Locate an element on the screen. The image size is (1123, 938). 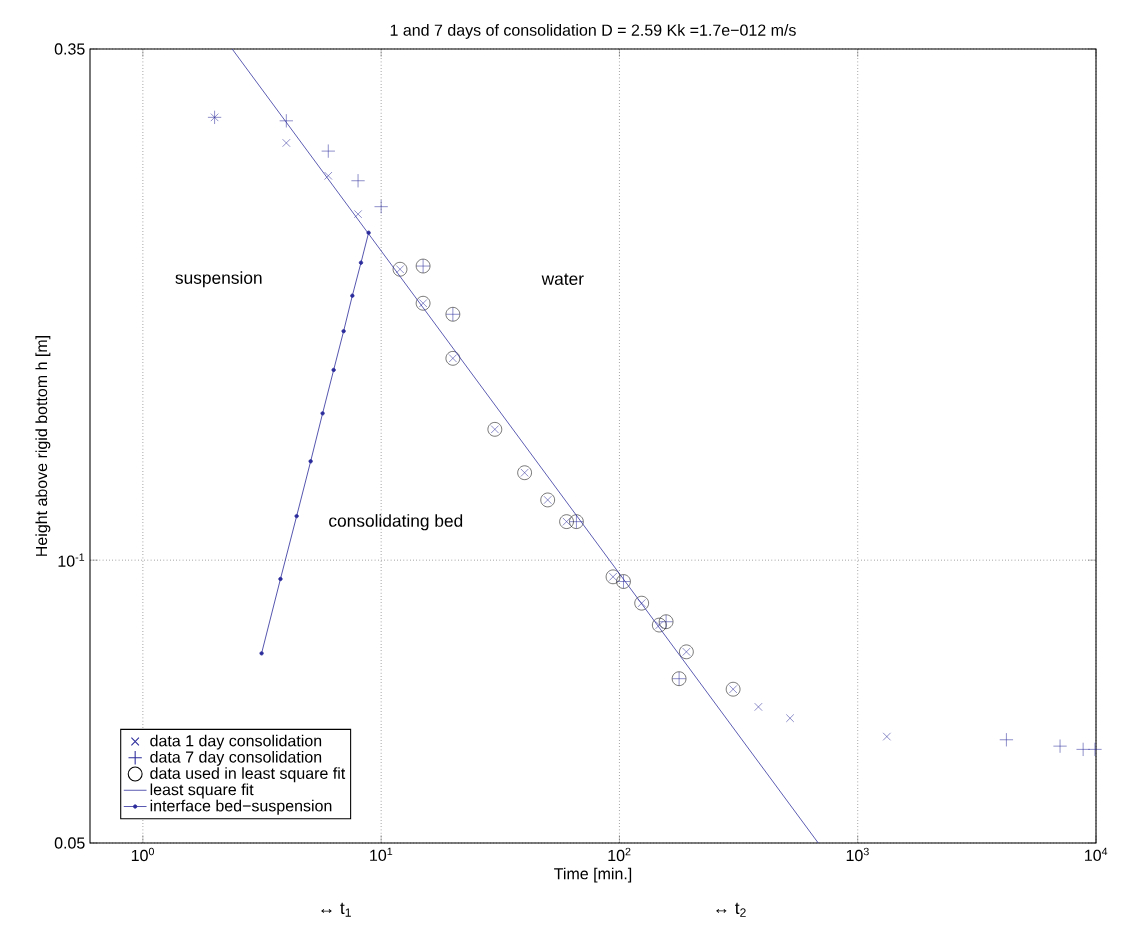
text: ↔ t$_{2}$ is located at coordinates (731, 909).